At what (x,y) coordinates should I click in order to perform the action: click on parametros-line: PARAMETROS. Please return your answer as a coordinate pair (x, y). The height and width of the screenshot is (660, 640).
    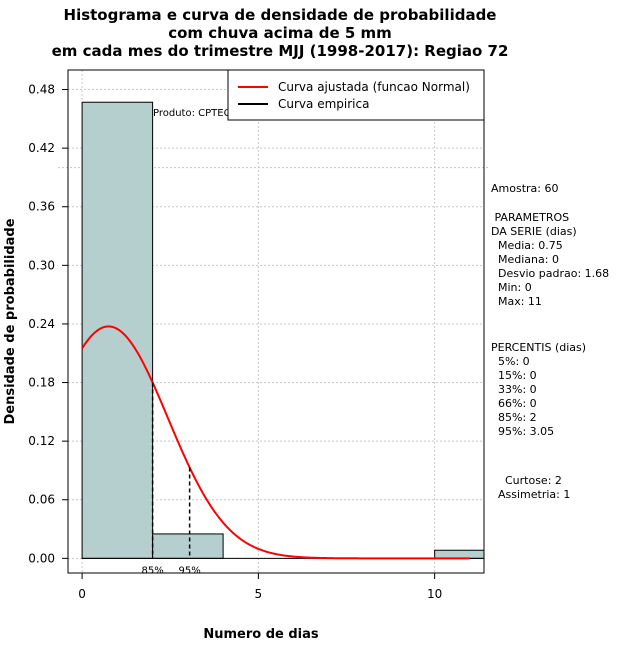
    Looking at the image, I should click on (530, 217).